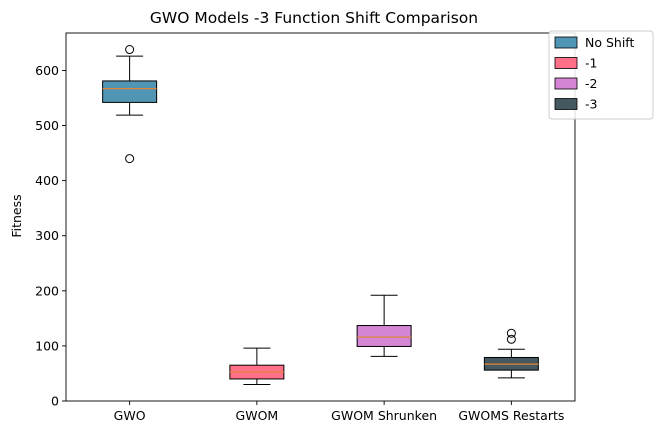 The width and height of the screenshot is (663, 435). What do you see at coordinates (591, 63) in the screenshot?
I see `legend-label: -1` at bounding box center [591, 63].